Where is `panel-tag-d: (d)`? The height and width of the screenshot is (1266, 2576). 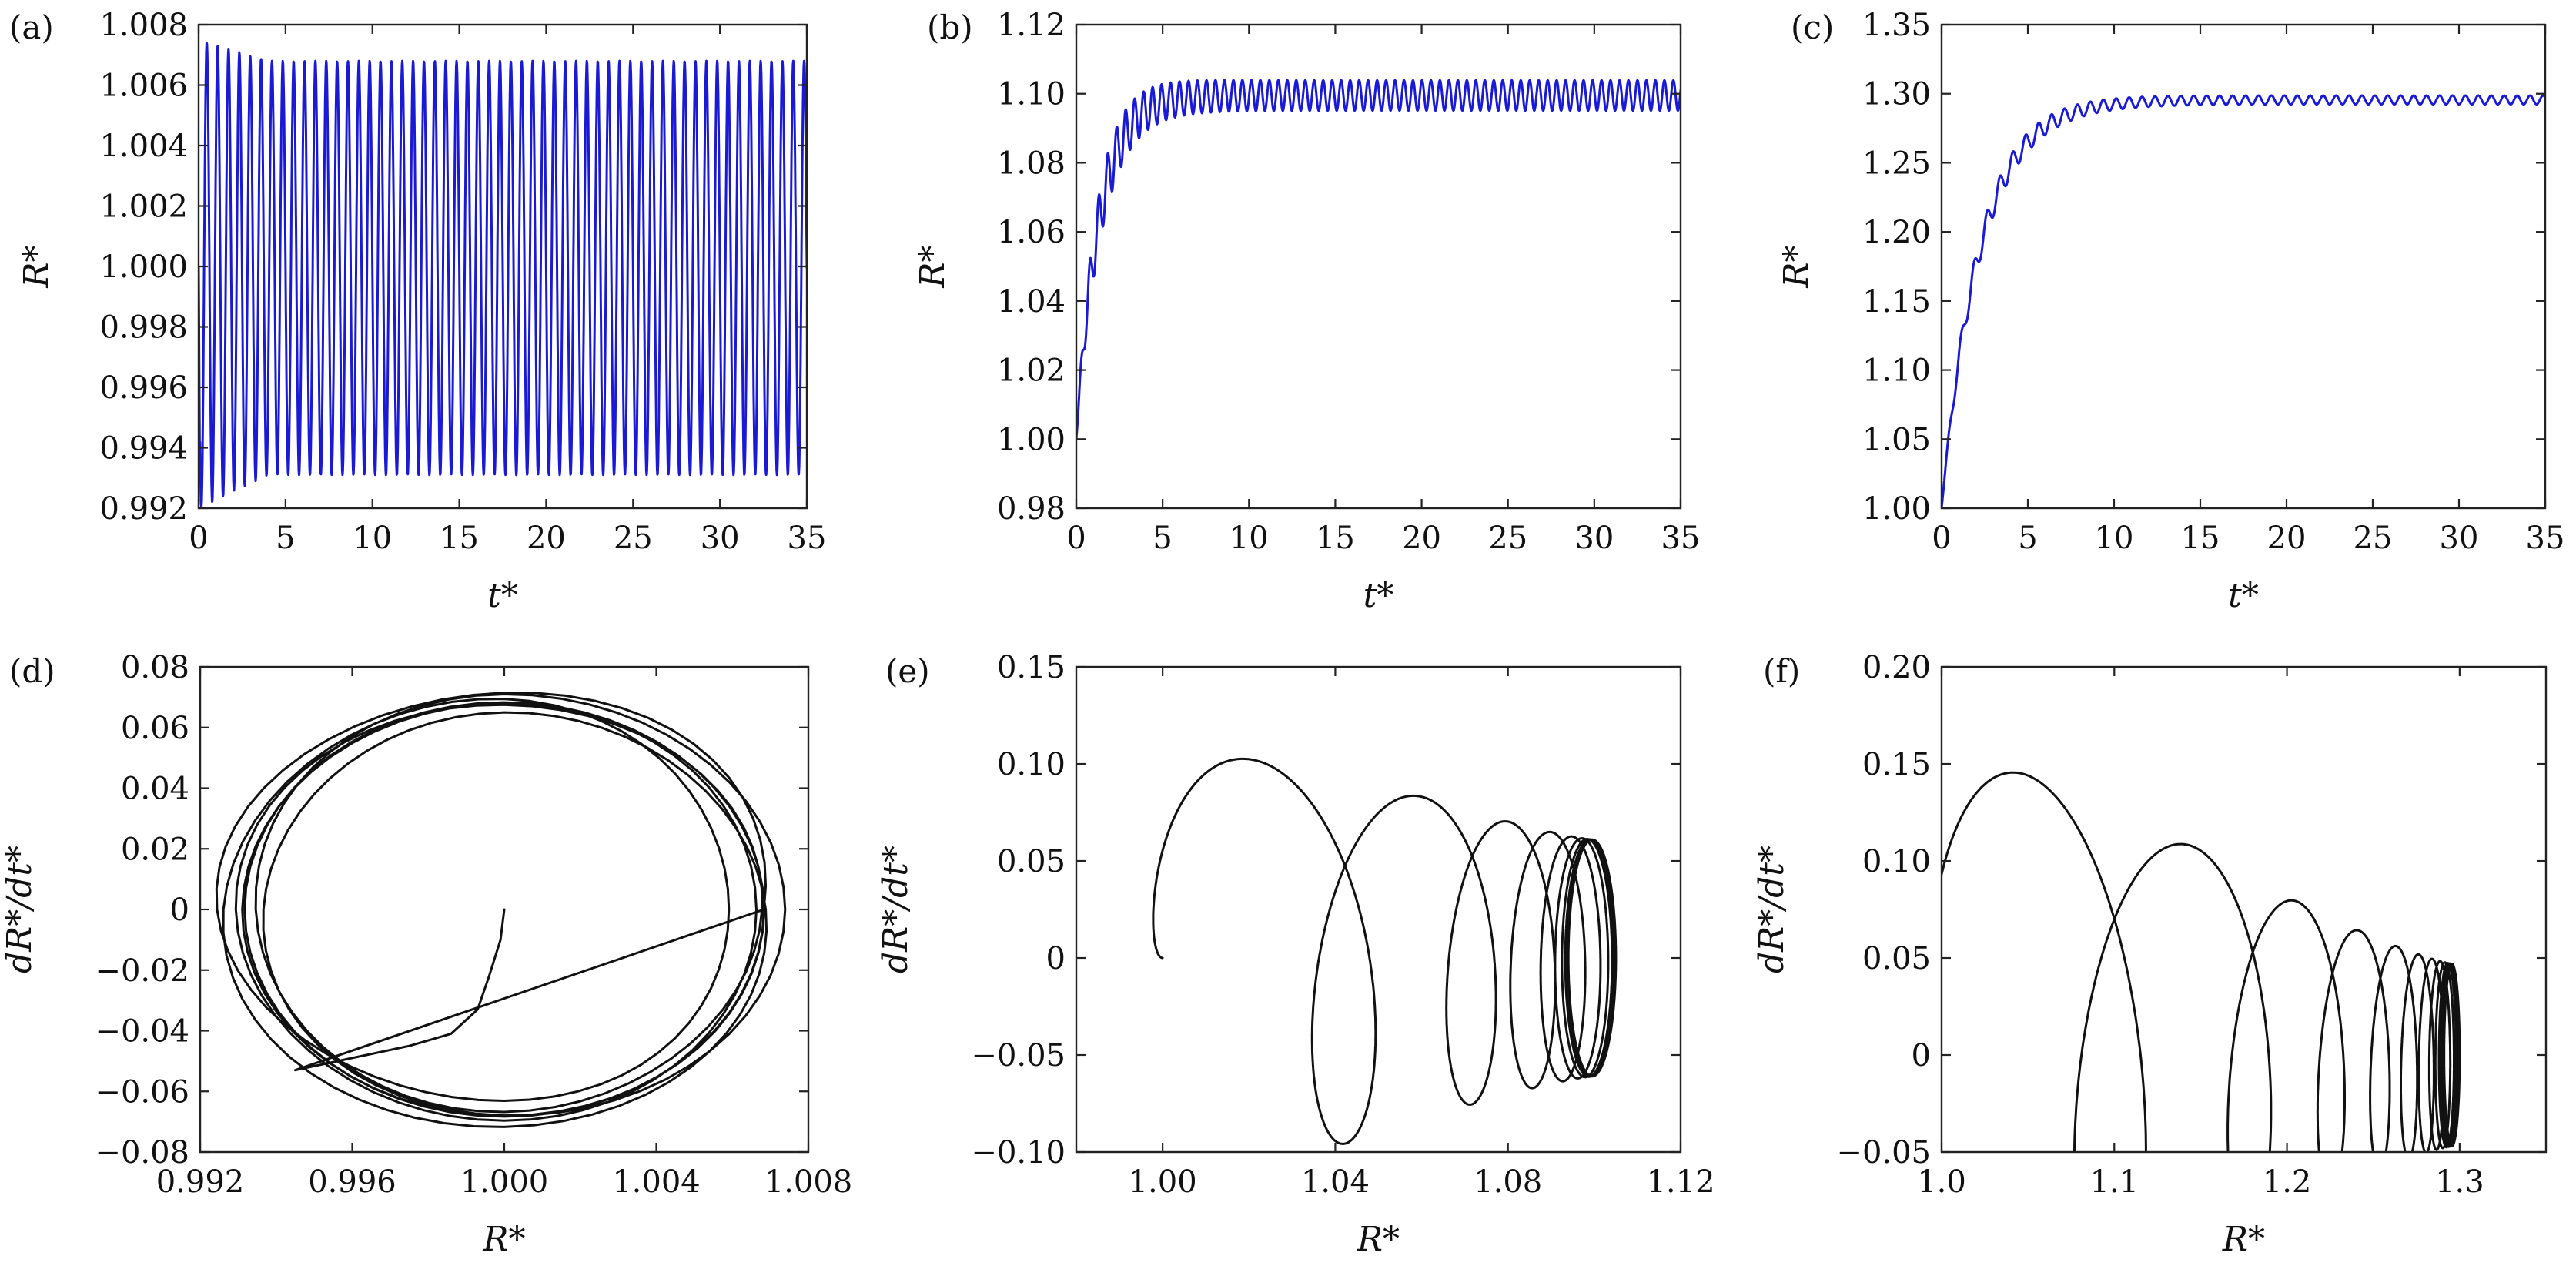
panel-tag-d: (d) is located at coordinates (32, 671).